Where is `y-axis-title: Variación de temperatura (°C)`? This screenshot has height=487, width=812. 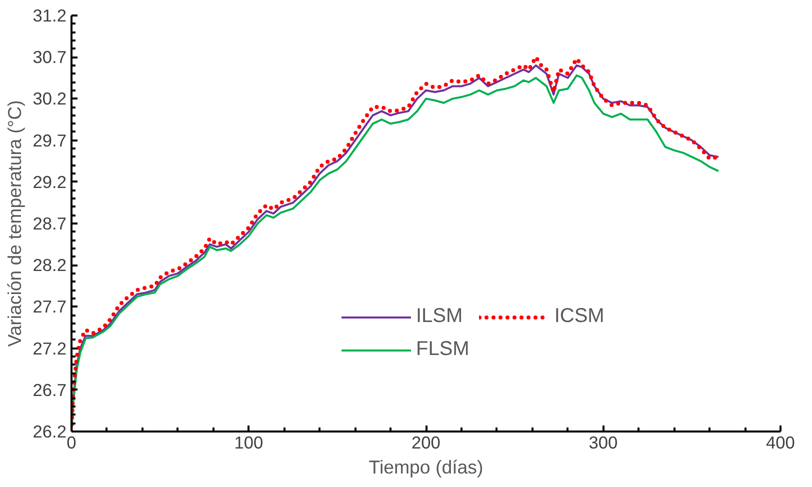
y-axis-title: Variación de temperatura (°C) is located at coordinates (14, 223).